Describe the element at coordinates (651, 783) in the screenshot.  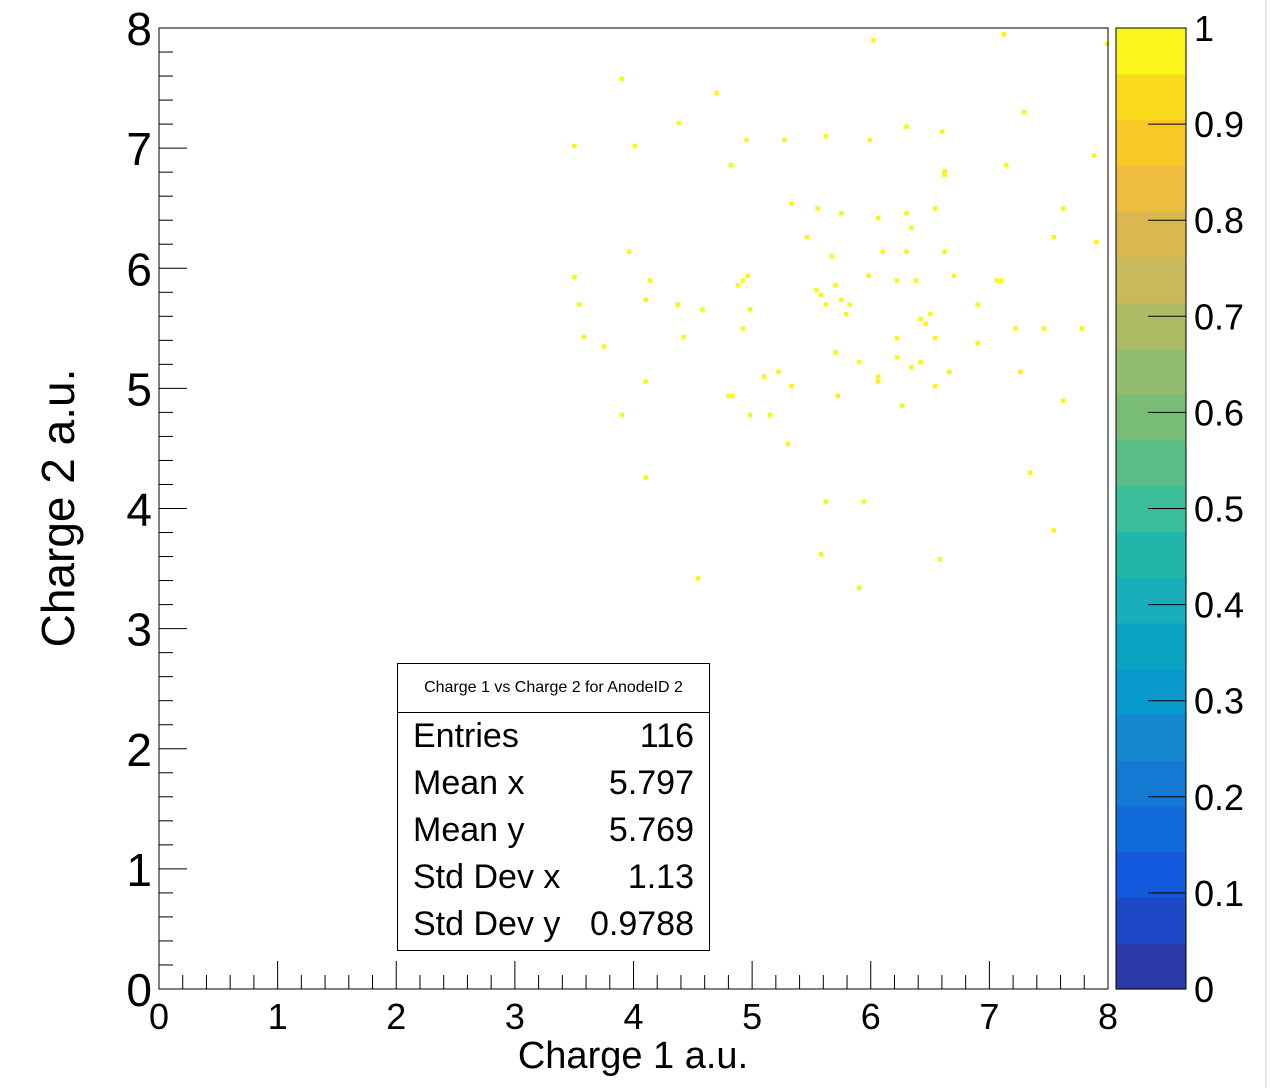
I see `stats-value: 5.797` at that location.